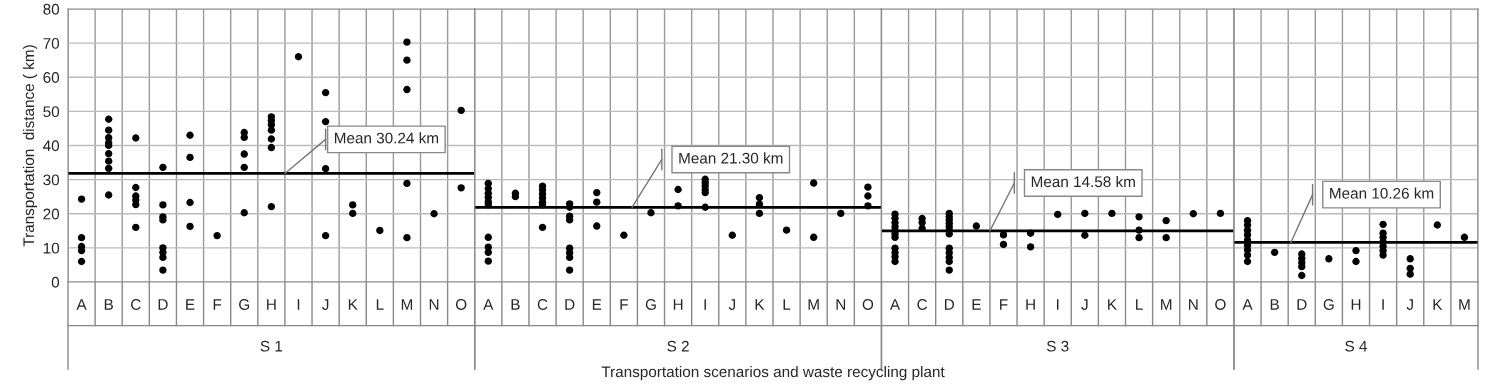  I want to click on y-tick-label: 30, so click(51, 180).